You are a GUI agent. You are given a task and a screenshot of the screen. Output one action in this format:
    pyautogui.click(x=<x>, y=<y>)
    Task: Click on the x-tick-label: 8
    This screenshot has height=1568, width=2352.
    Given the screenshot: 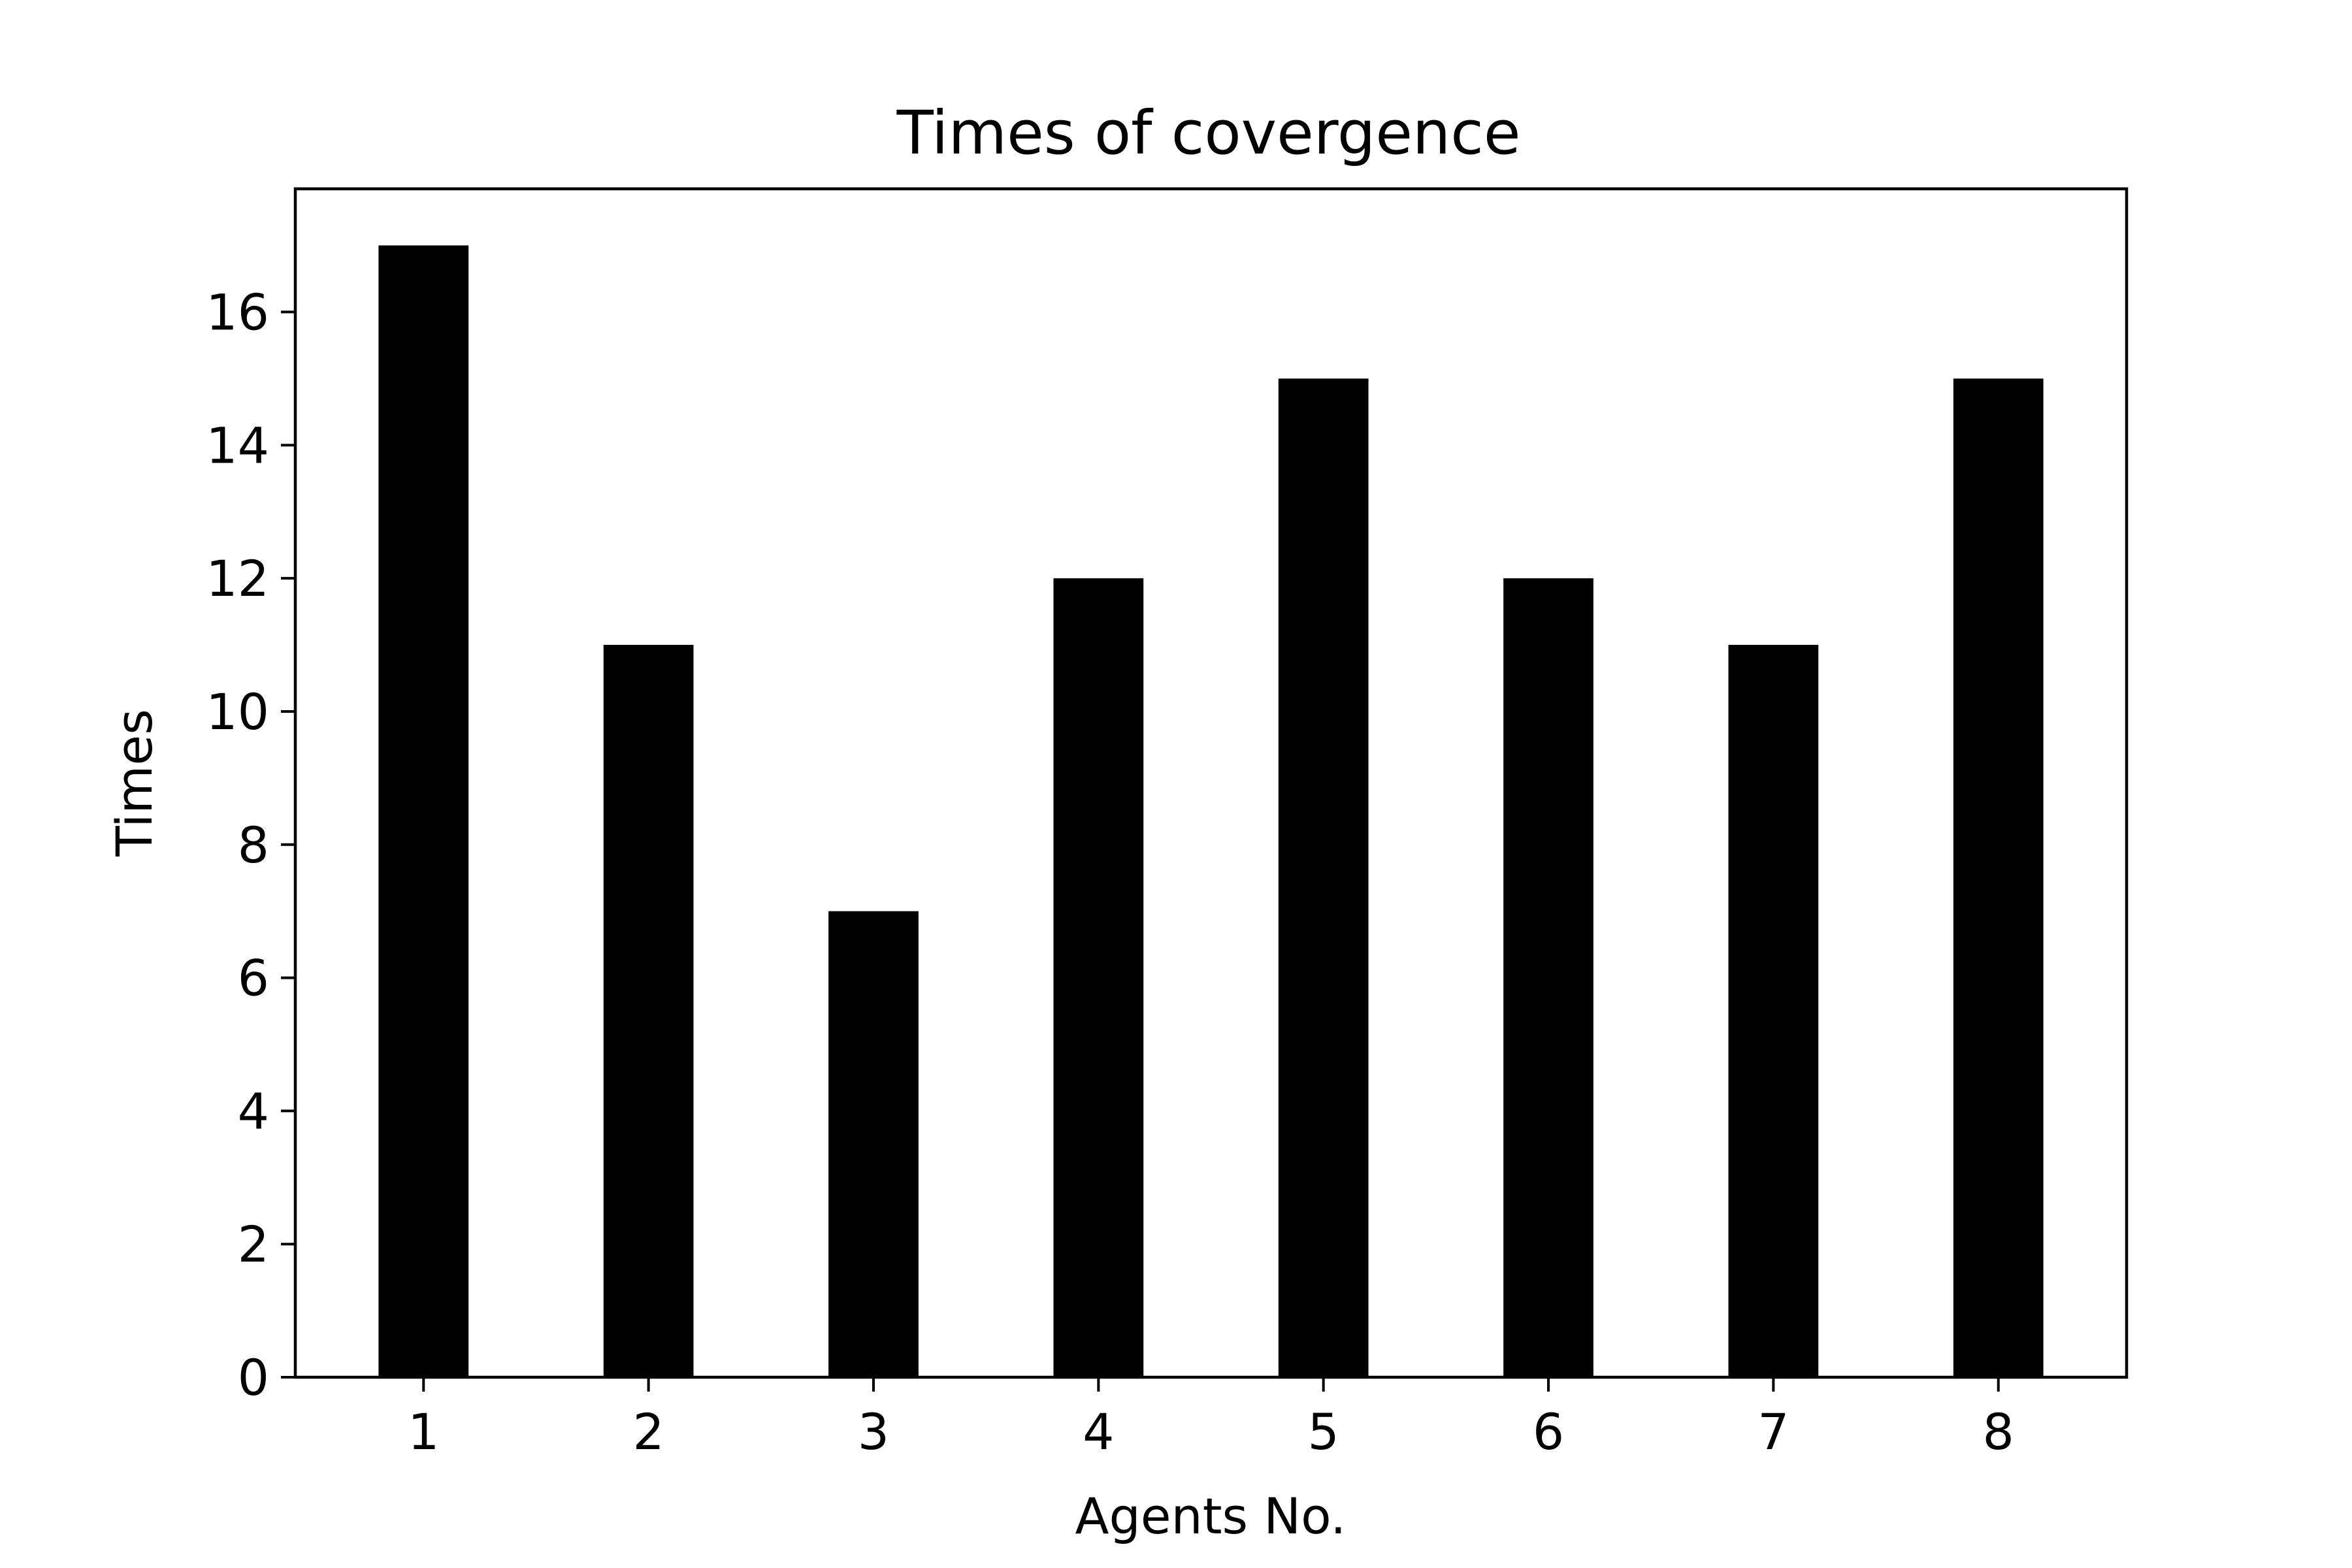 What is the action you would take?
    pyautogui.click(x=1998, y=1432)
    